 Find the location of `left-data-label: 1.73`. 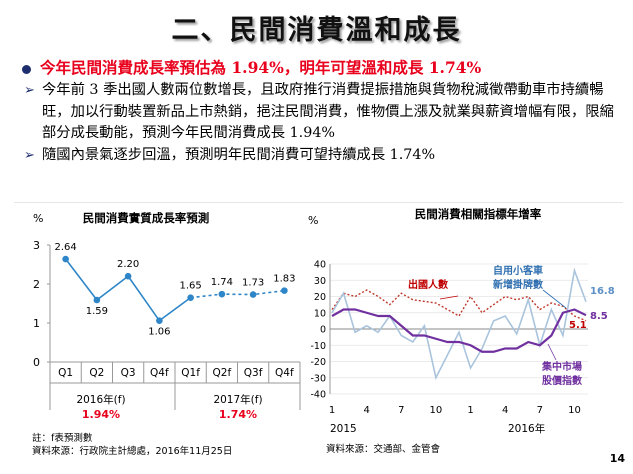

left-data-label: 1.73 is located at coordinates (253, 283).